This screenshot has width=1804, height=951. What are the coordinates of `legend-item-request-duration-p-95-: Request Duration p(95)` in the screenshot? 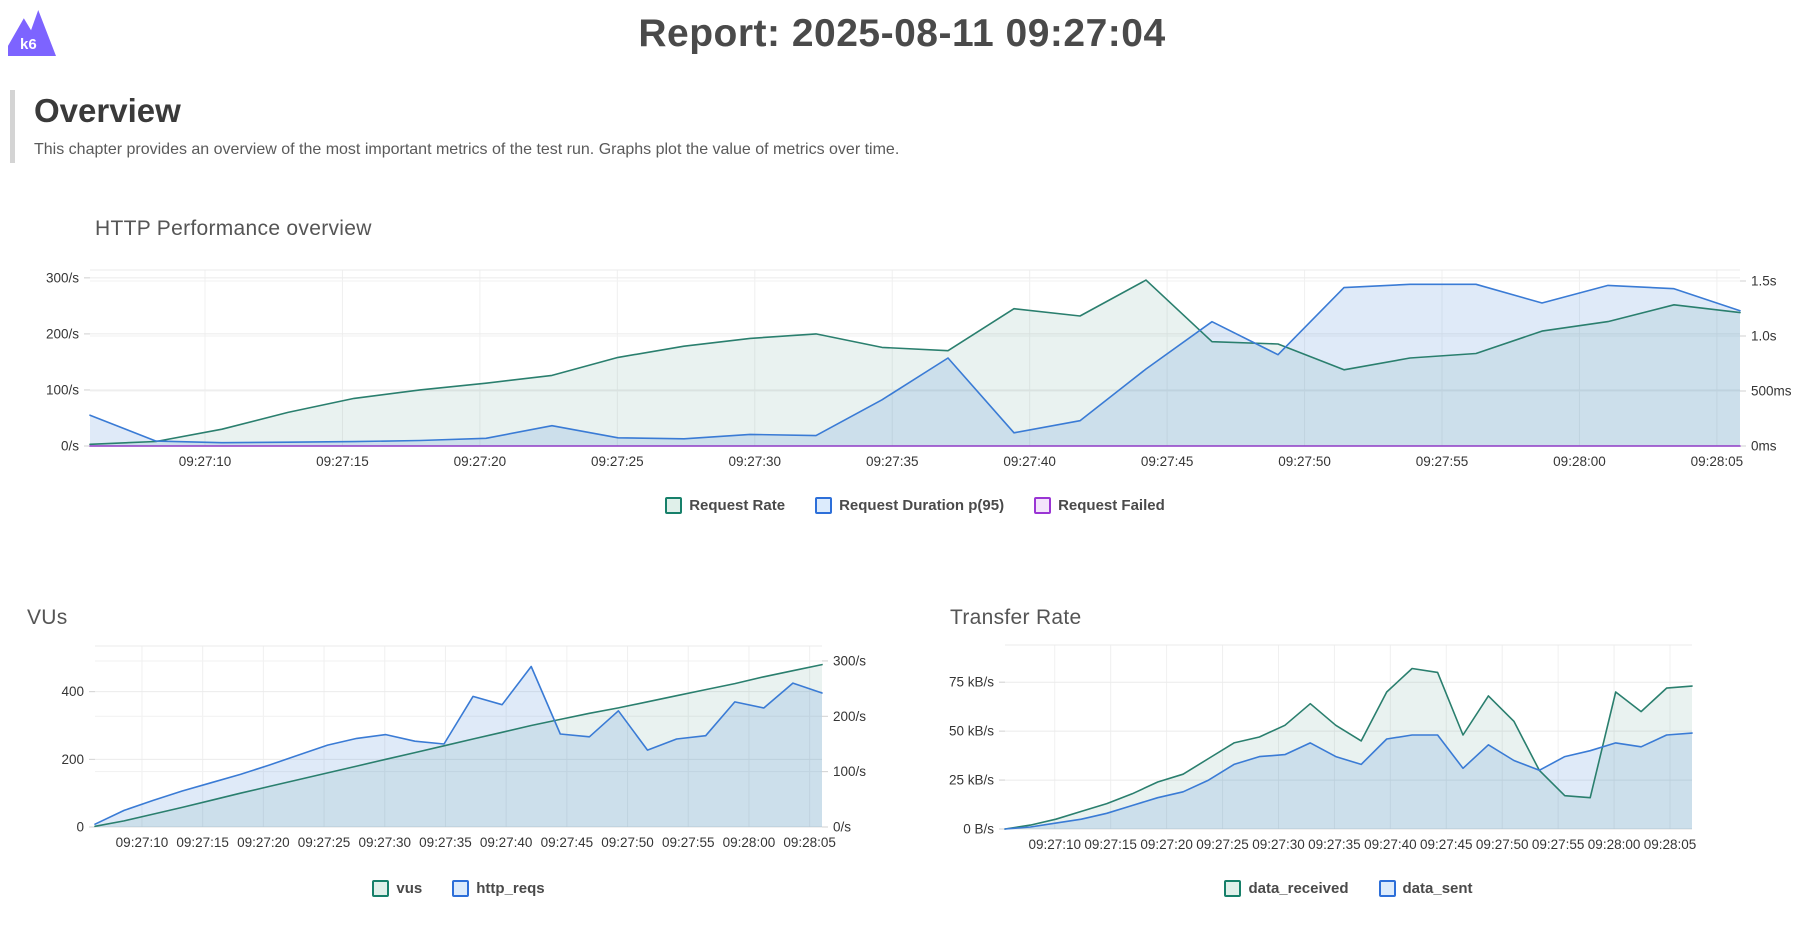 It's located at (909, 505).